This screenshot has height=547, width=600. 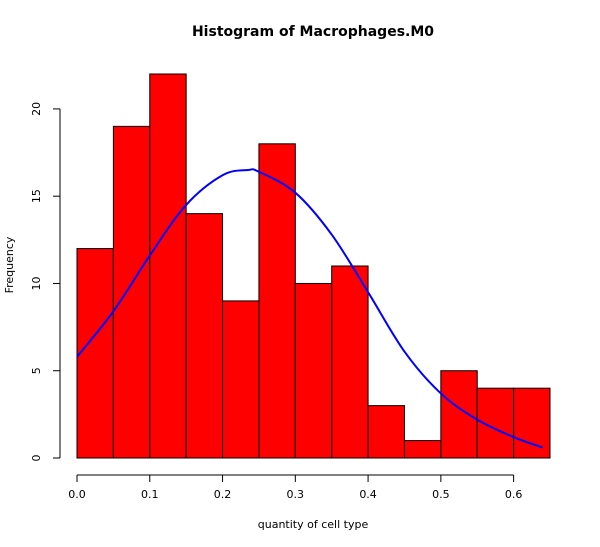 I want to click on x-tick-label: 0.0, so click(x=77, y=494).